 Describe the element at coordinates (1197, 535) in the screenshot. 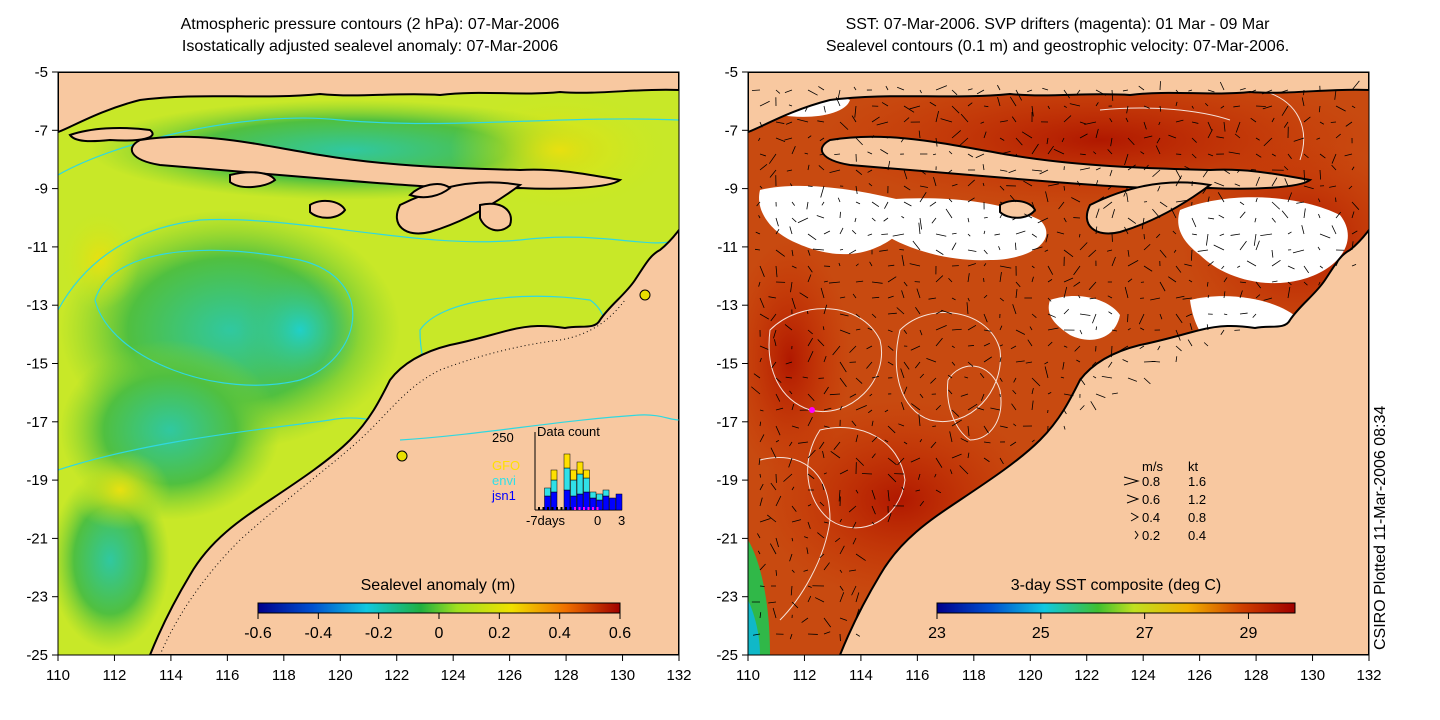

I see `velocity-legend-kt: 0.4` at that location.